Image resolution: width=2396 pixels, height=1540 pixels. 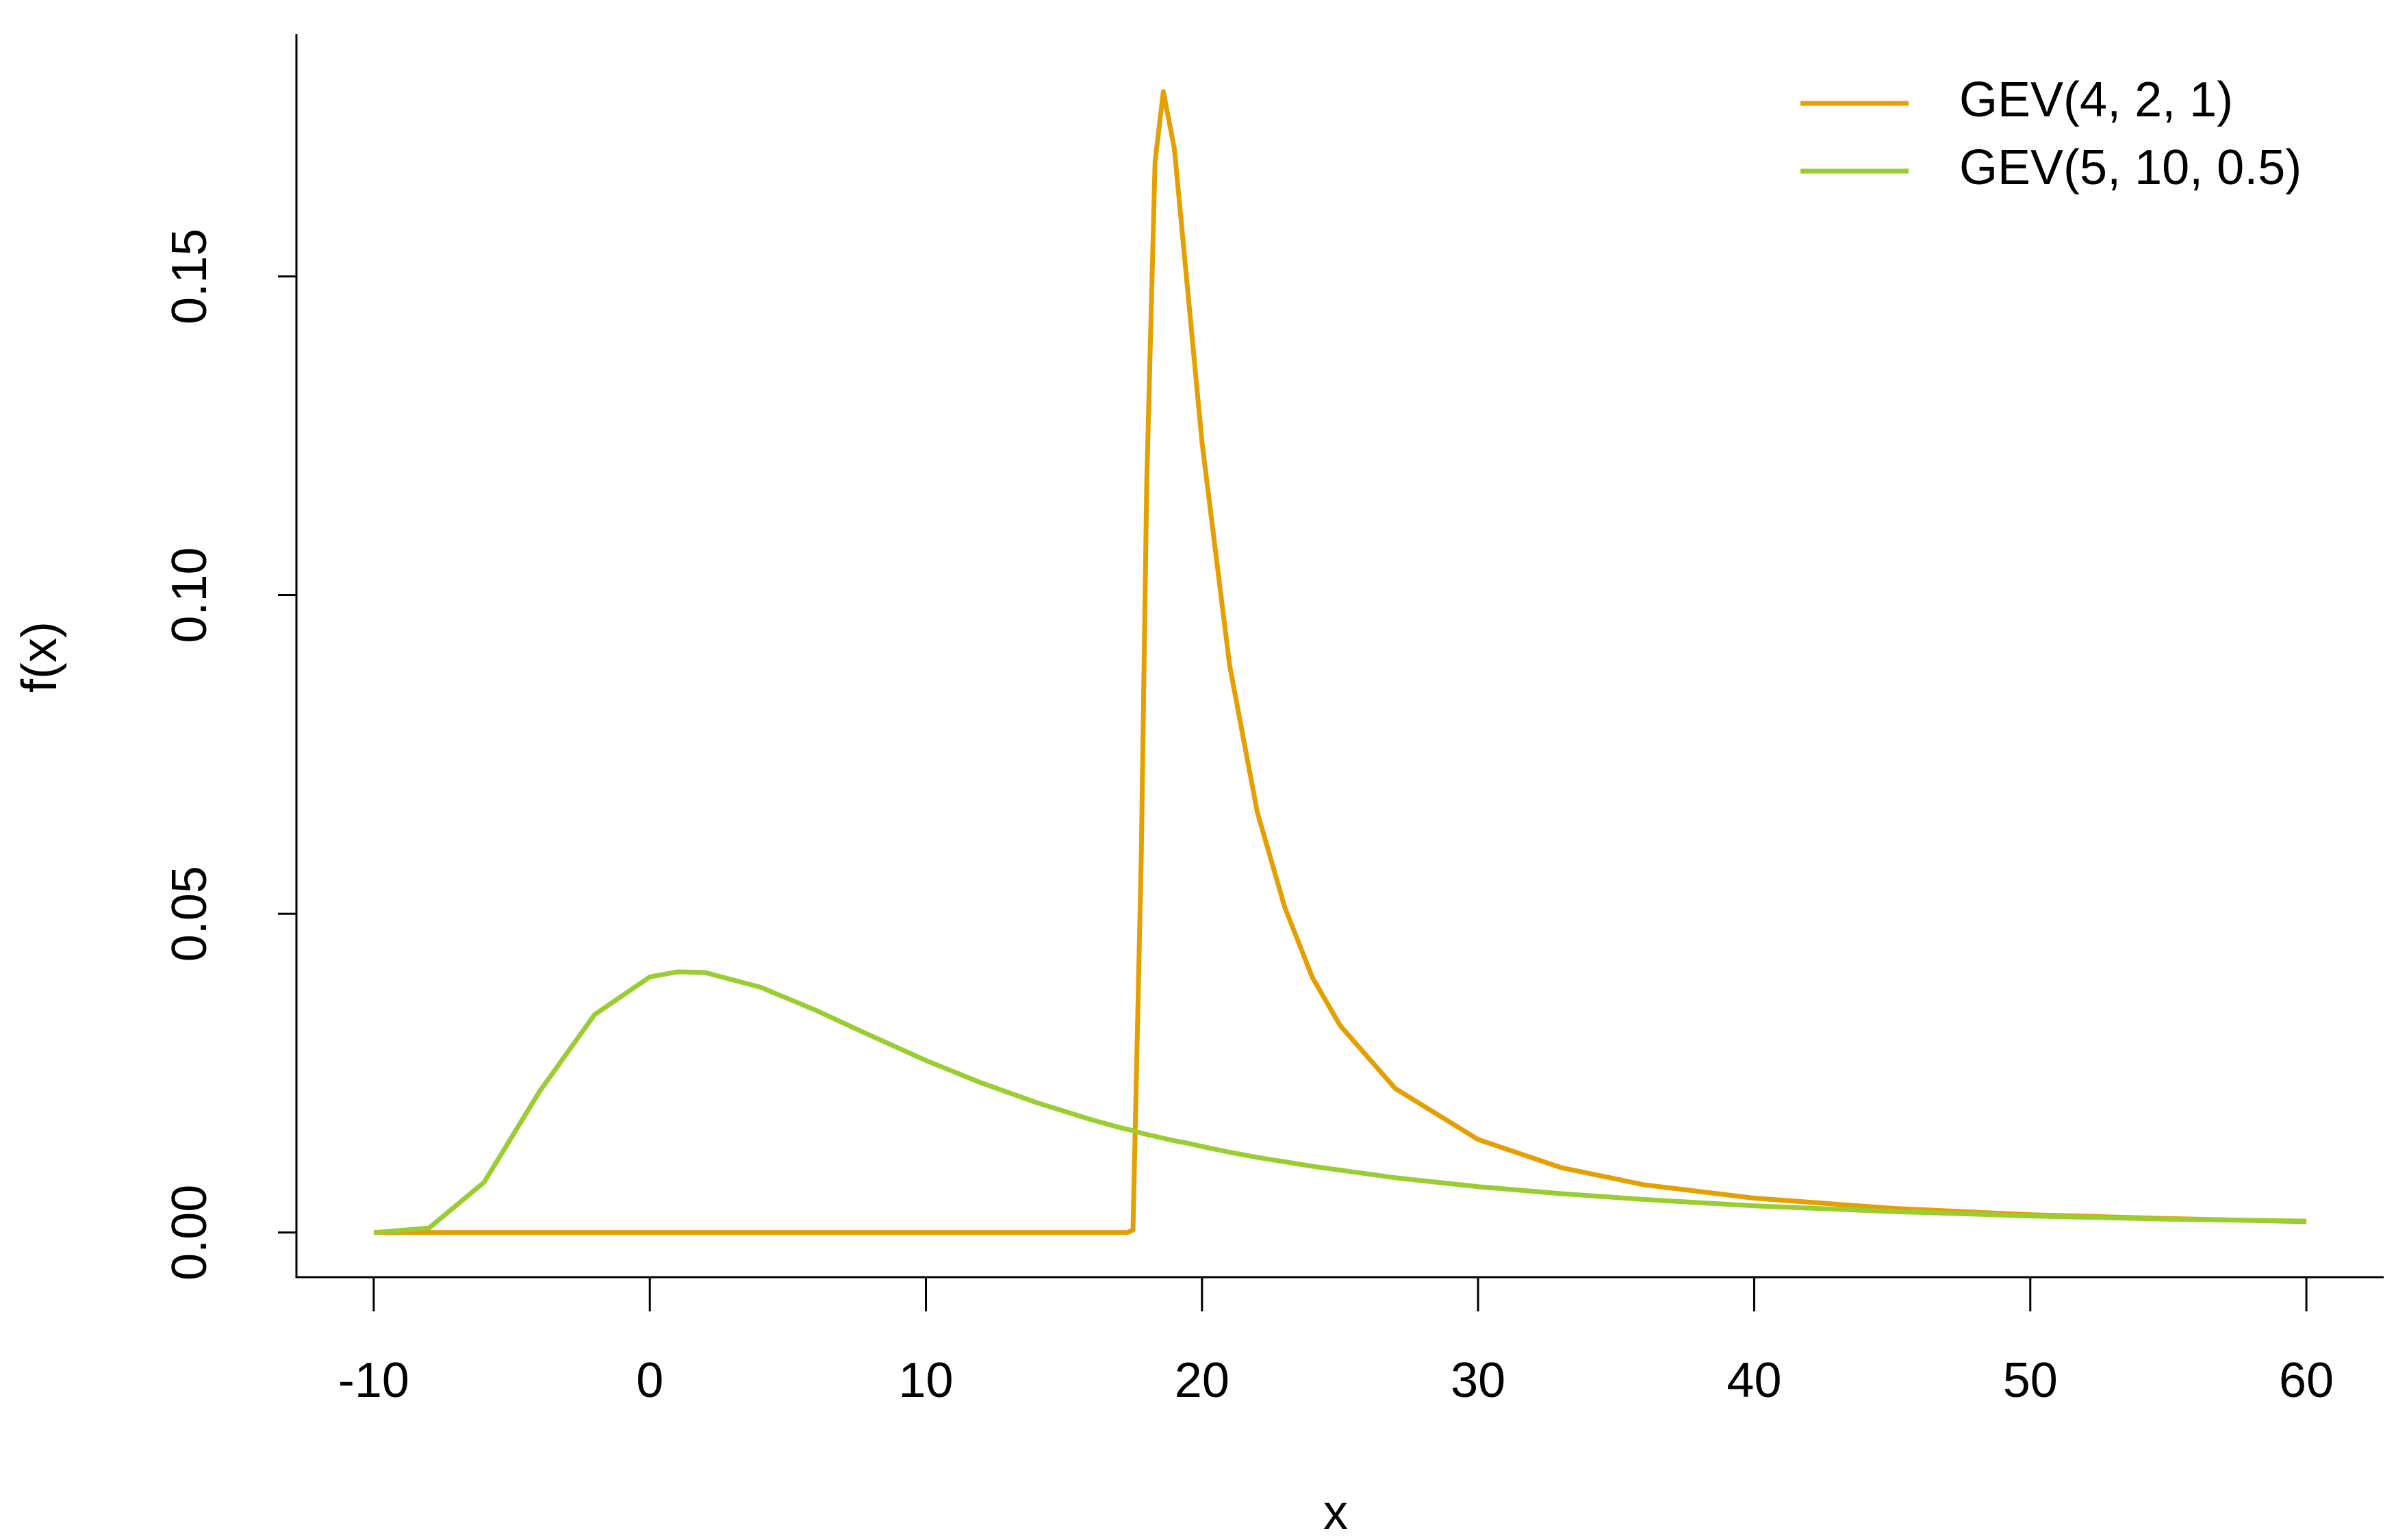 I want to click on series-line, so click(x=1340, y=1102).